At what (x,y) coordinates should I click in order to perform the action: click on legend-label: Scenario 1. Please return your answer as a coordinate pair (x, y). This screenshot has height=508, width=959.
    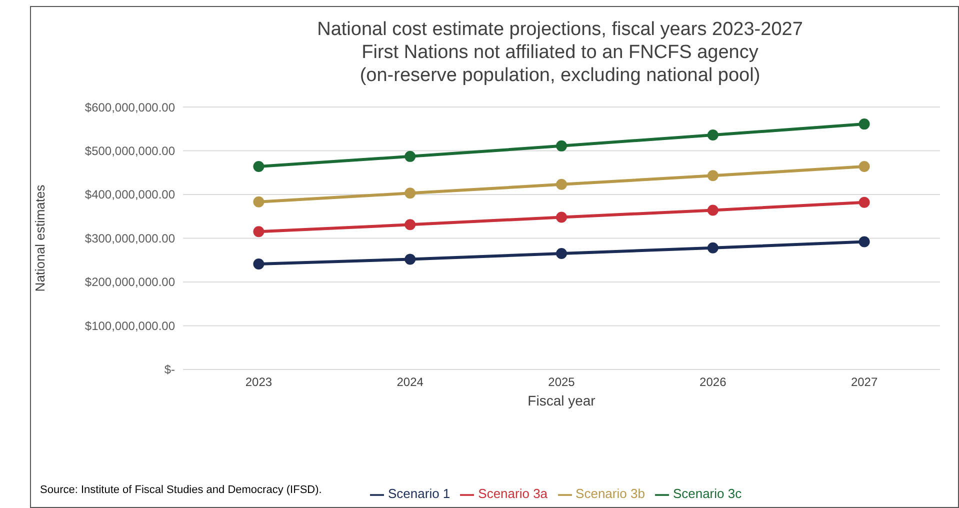
    Looking at the image, I should click on (419, 494).